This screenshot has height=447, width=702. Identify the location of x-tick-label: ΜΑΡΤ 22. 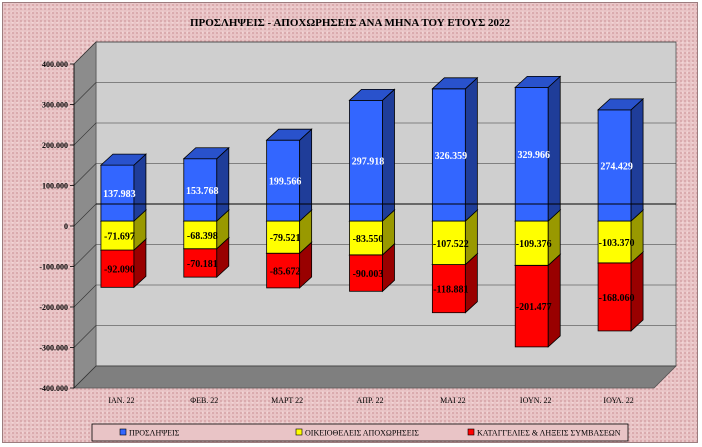
(287, 400).